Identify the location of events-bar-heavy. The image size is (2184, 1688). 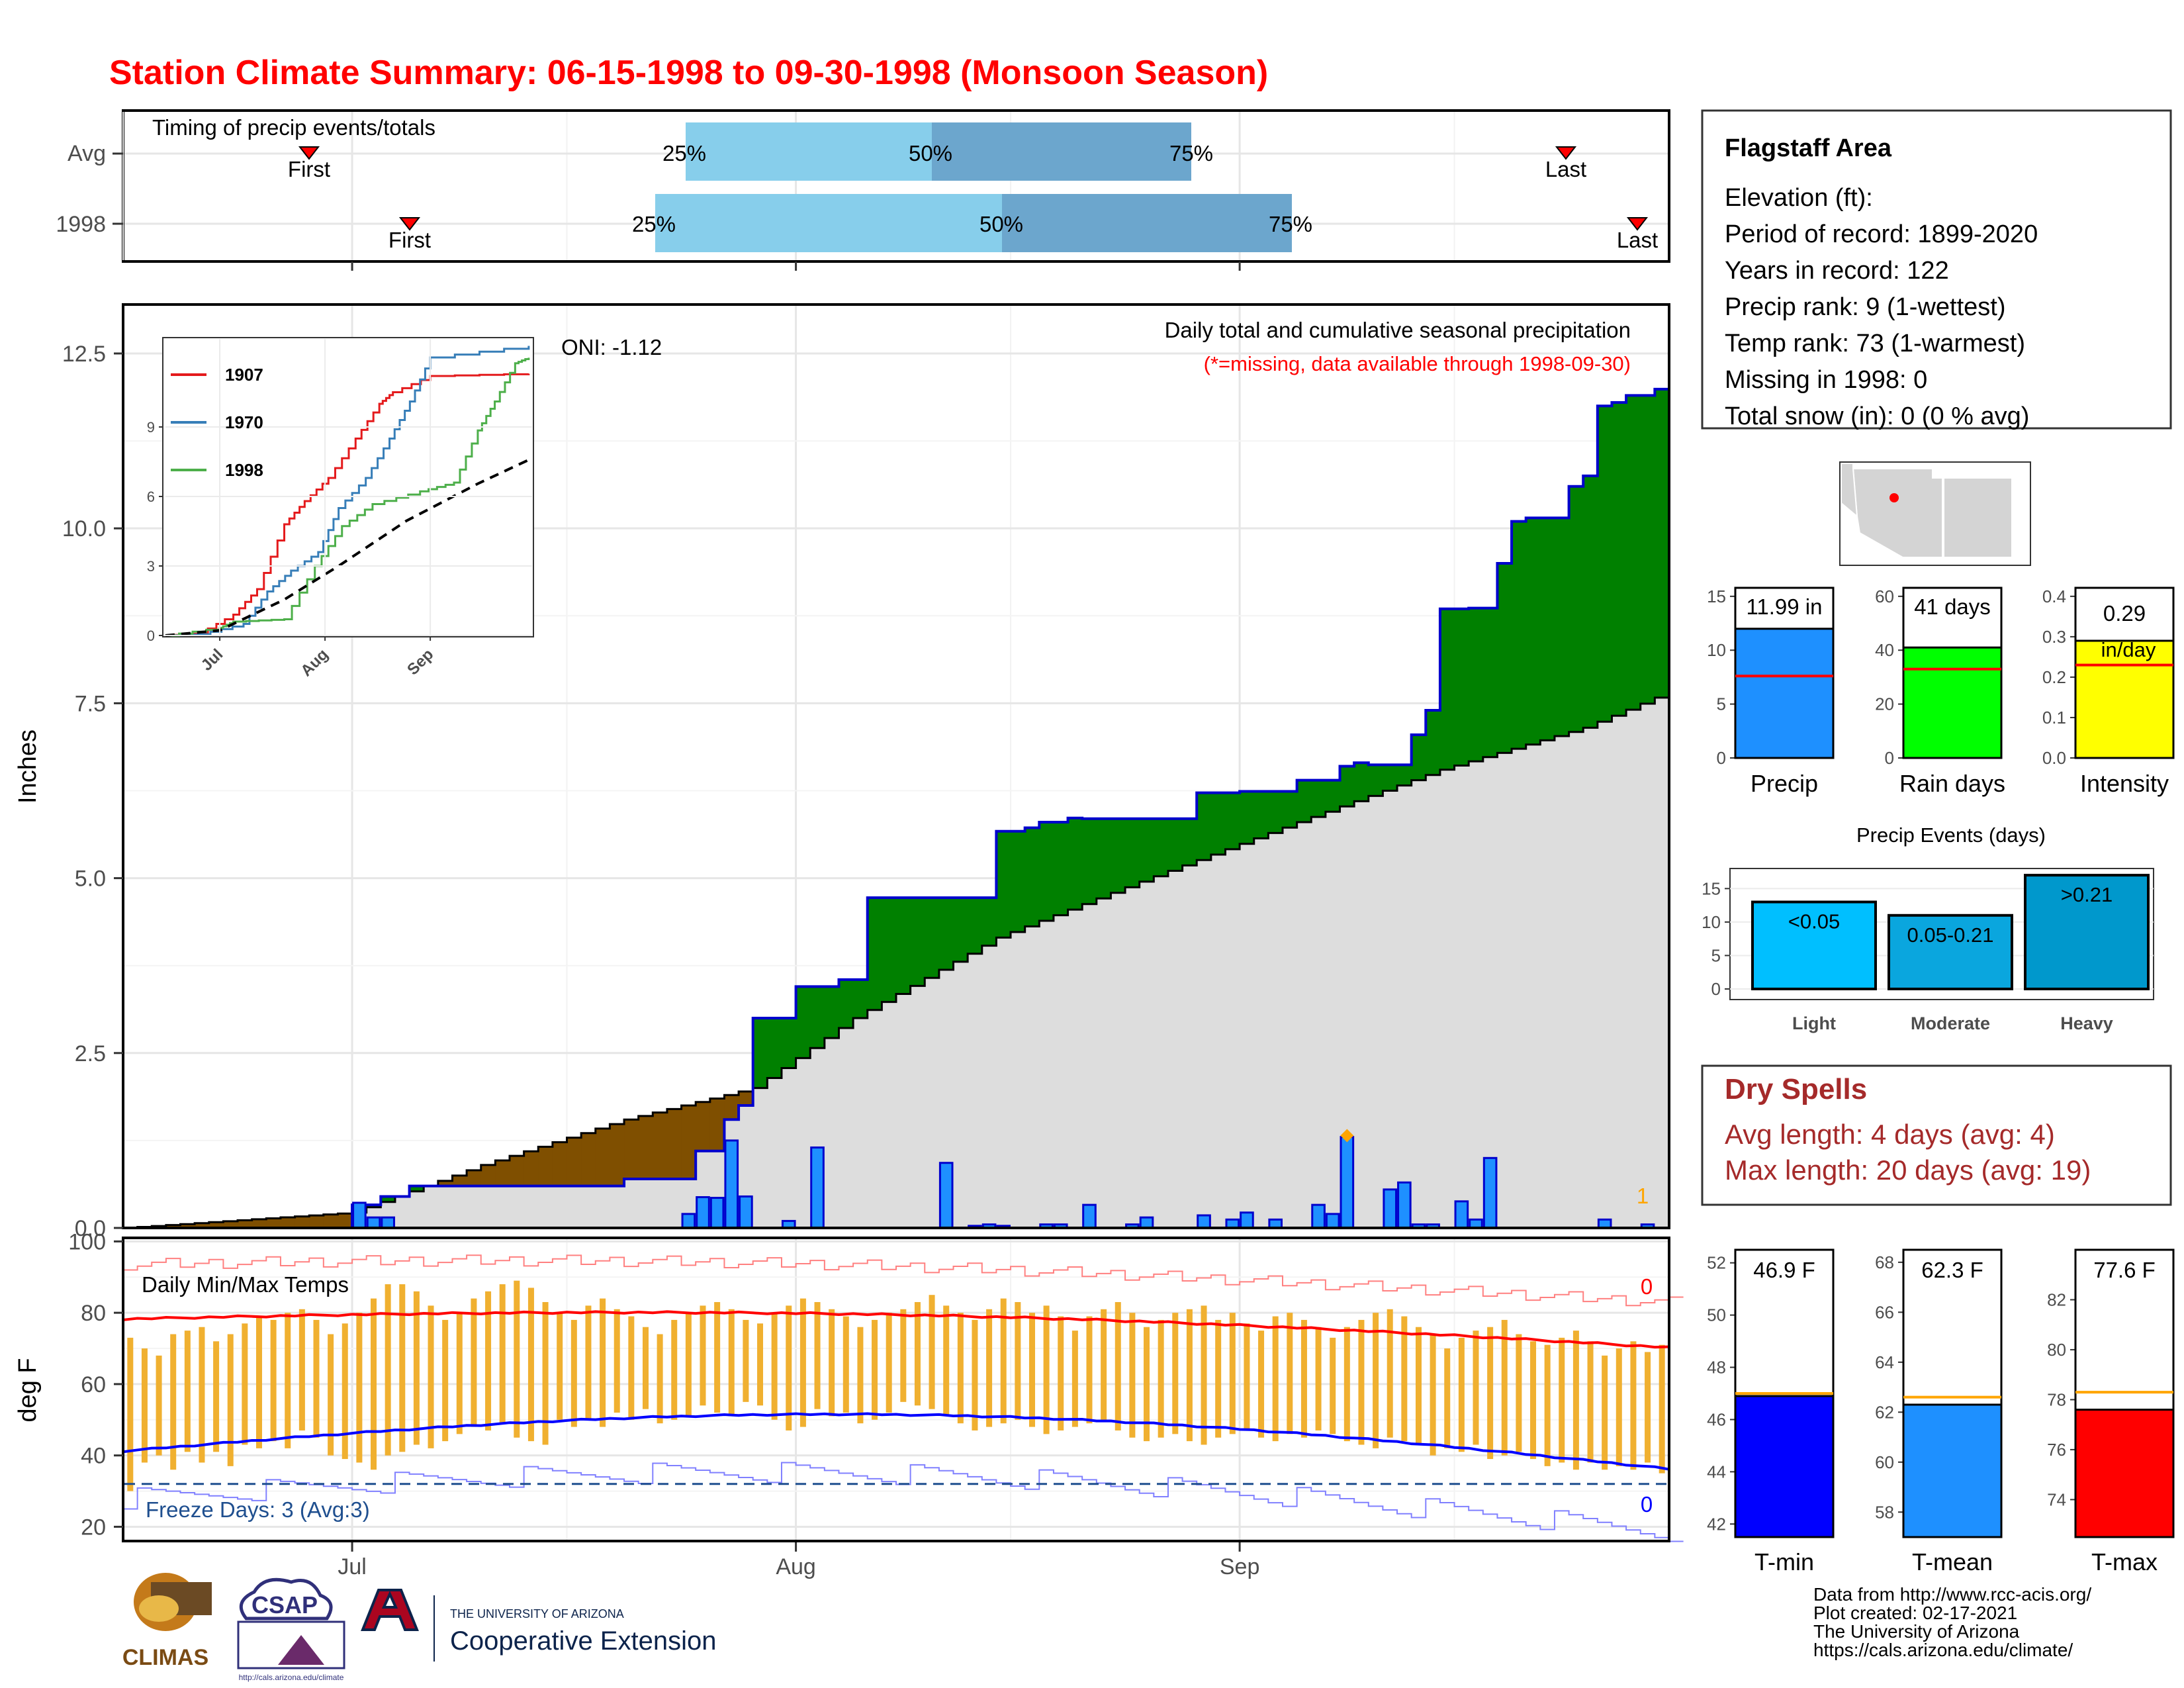
(2087, 932).